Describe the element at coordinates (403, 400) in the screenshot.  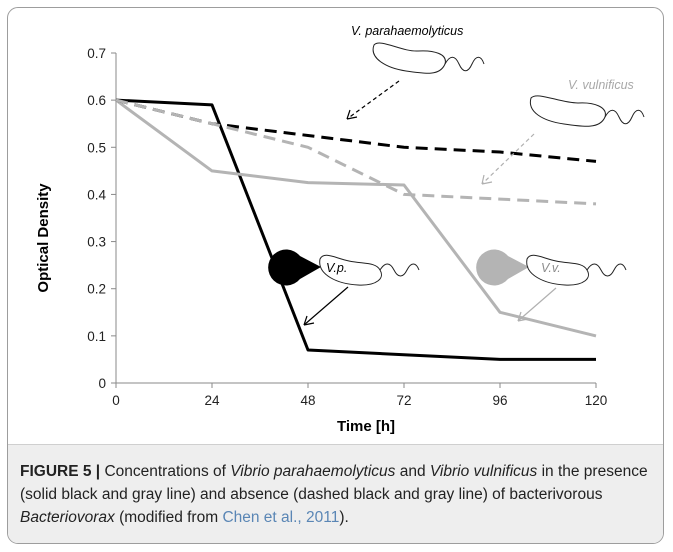
I see `x-tick-label: 72` at that location.